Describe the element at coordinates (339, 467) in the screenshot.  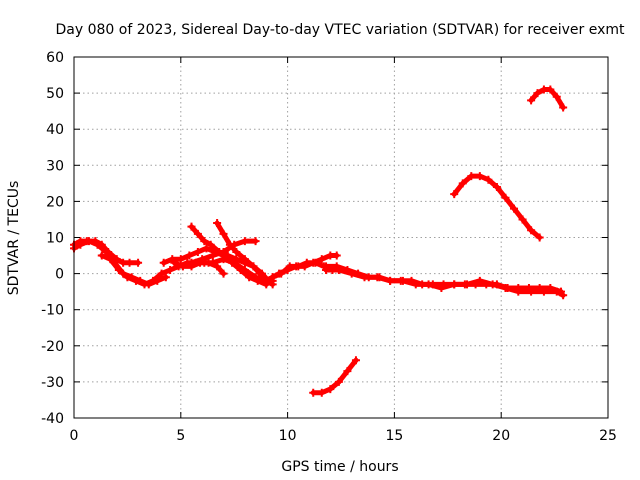
I see `x-axis-label: GPS time / hours` at that location.